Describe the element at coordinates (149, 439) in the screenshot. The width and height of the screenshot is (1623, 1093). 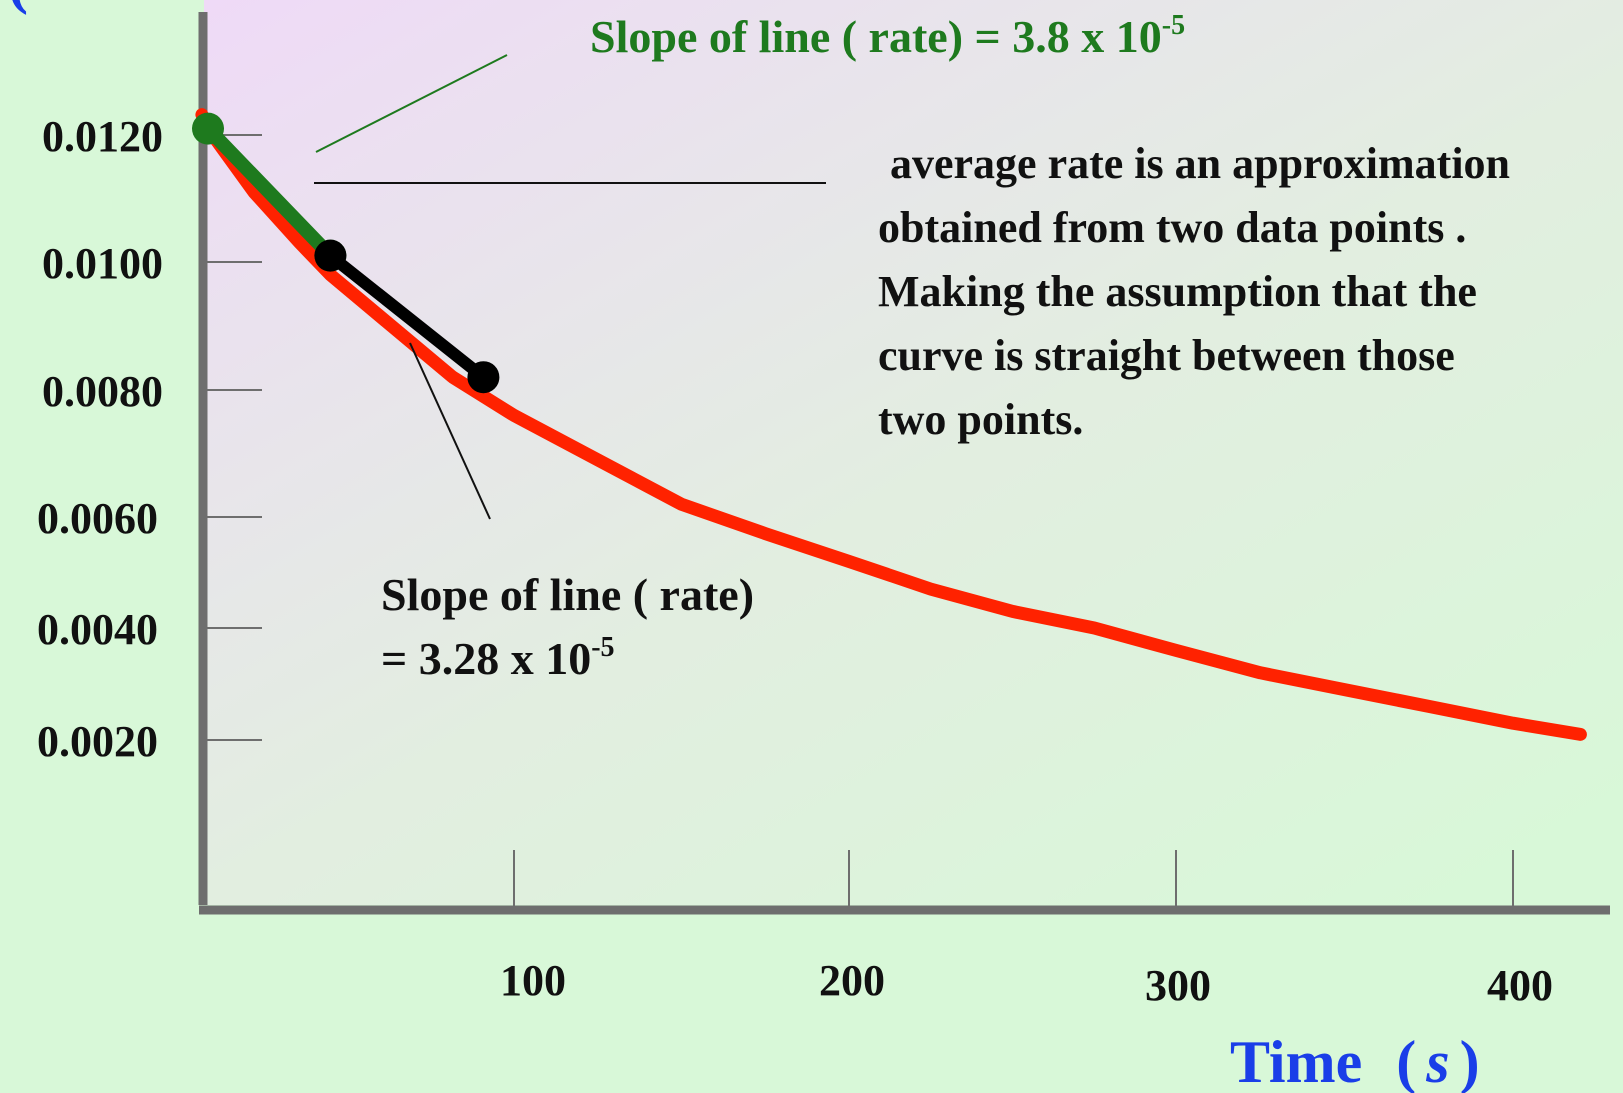
I see `y-ticks: 0.0120 0.0100 0.0080 0.0060 0.0040 0.0020` at that location.